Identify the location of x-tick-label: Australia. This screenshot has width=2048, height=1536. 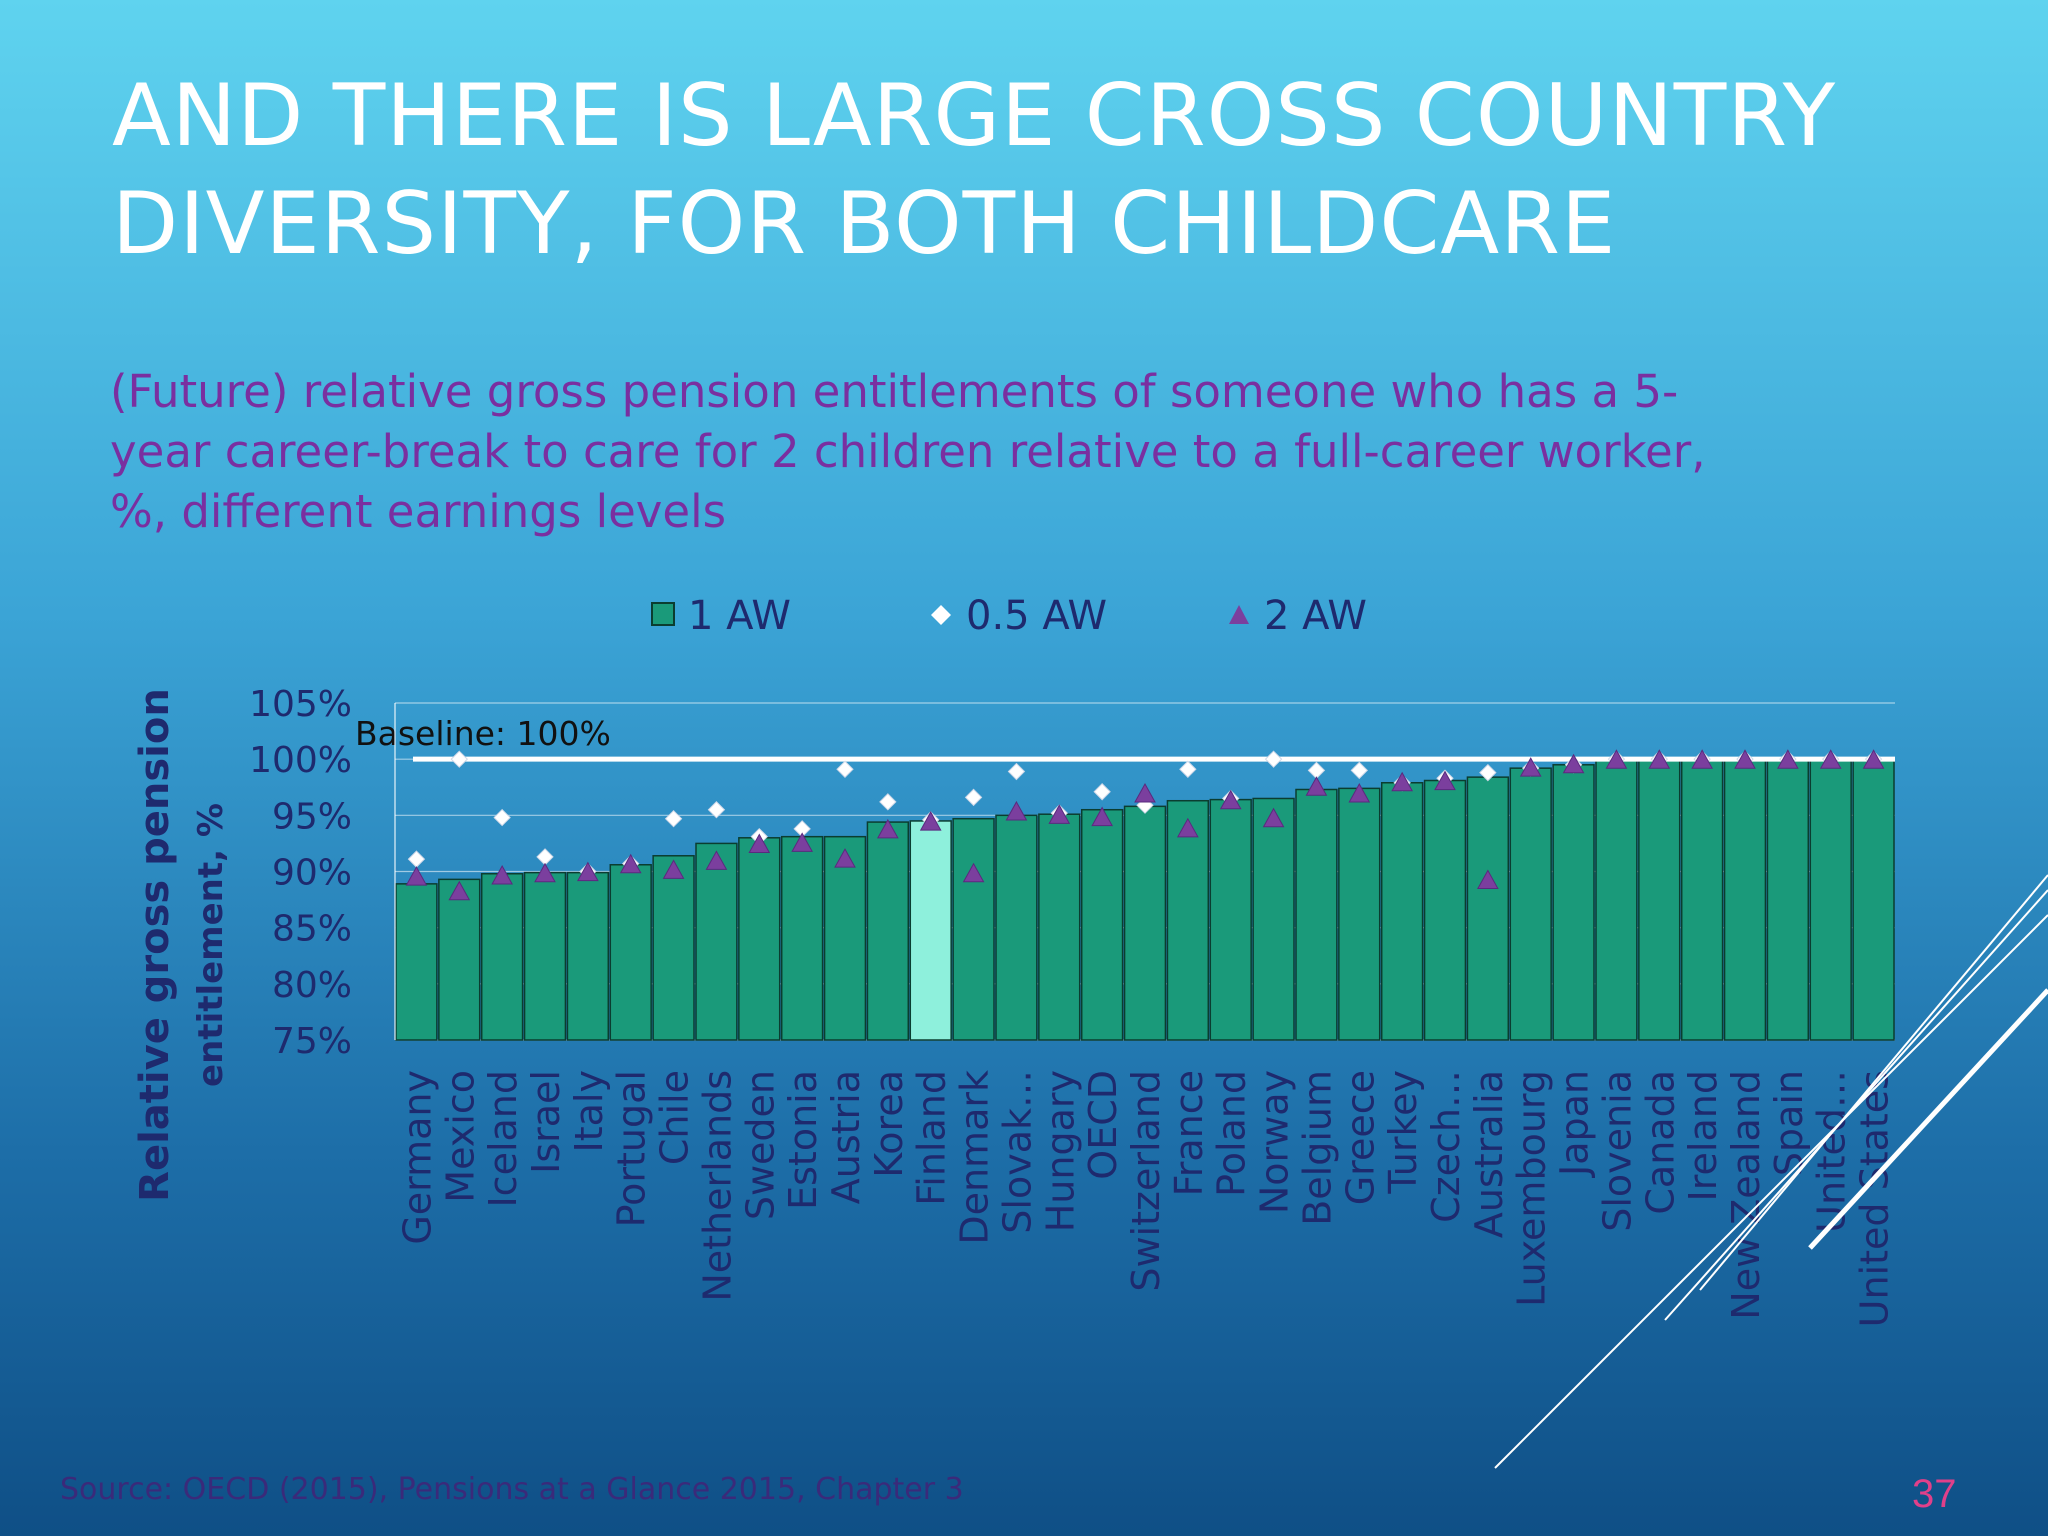
(1489, 1154).